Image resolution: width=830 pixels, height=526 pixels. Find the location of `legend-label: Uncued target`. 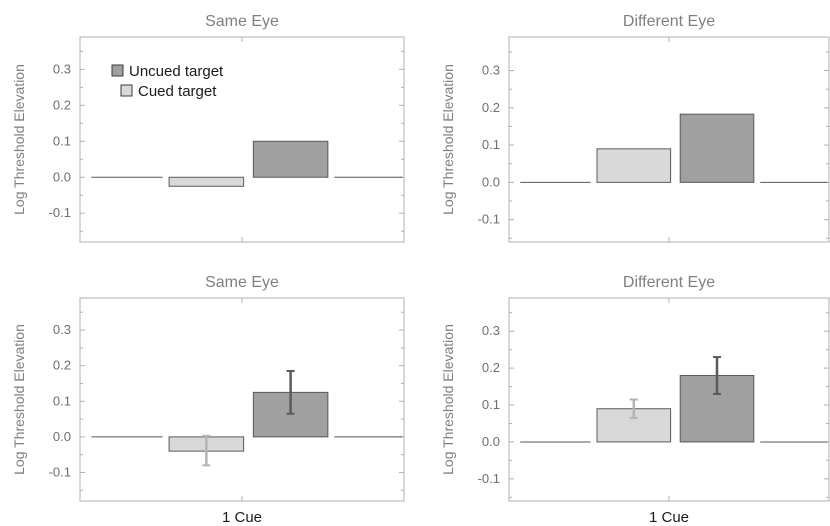

legend-label: Uncued target is located at coordinates (176, 71).